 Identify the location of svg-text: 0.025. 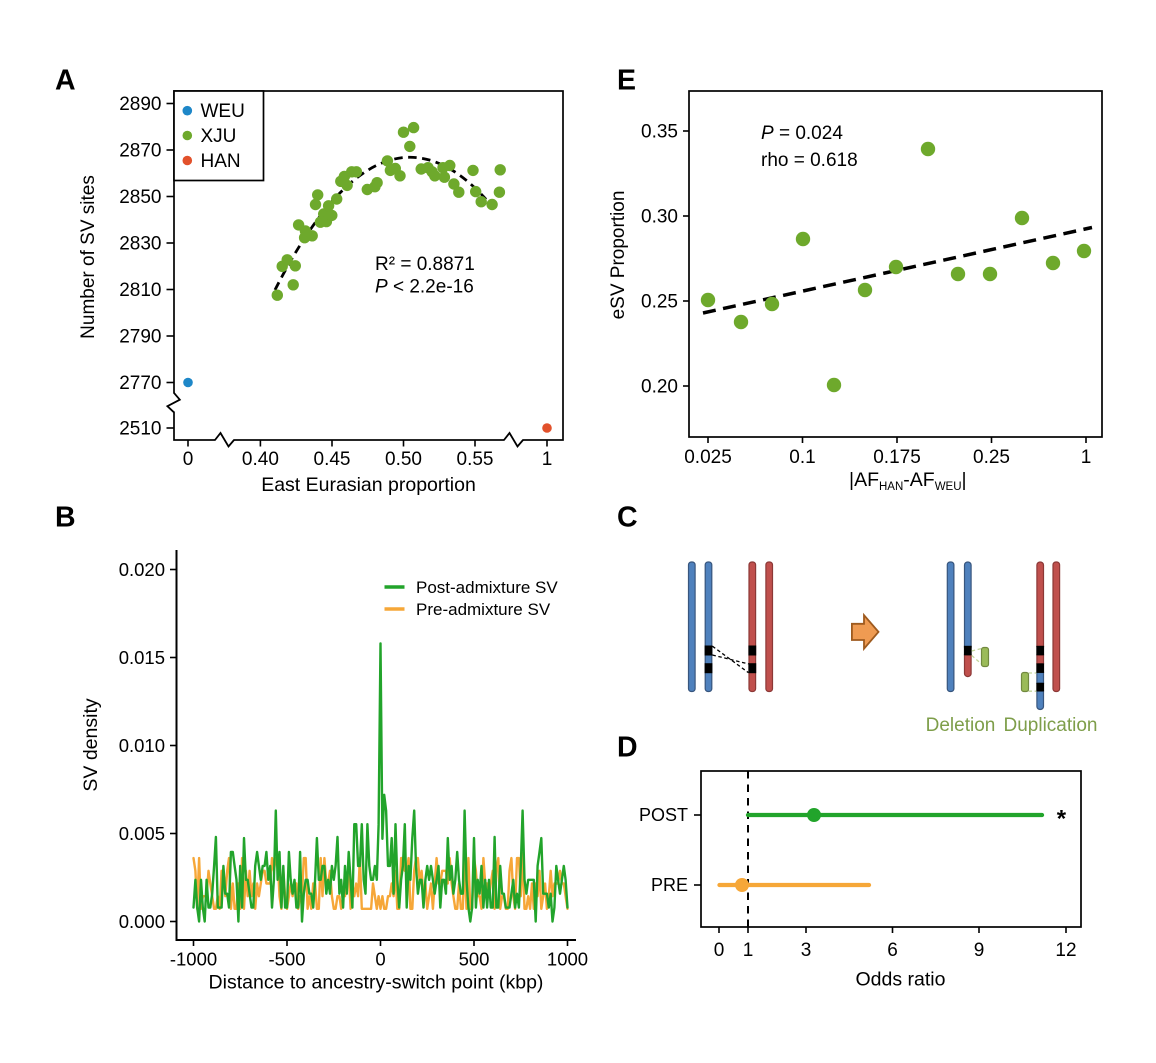
(708, 457).